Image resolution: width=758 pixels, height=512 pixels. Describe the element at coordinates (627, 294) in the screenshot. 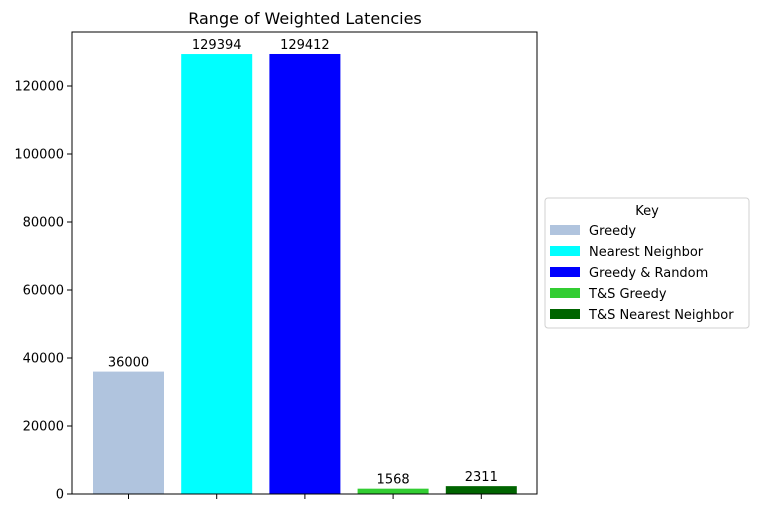

I see `legend-label-3: T&S Greedy` at that location.